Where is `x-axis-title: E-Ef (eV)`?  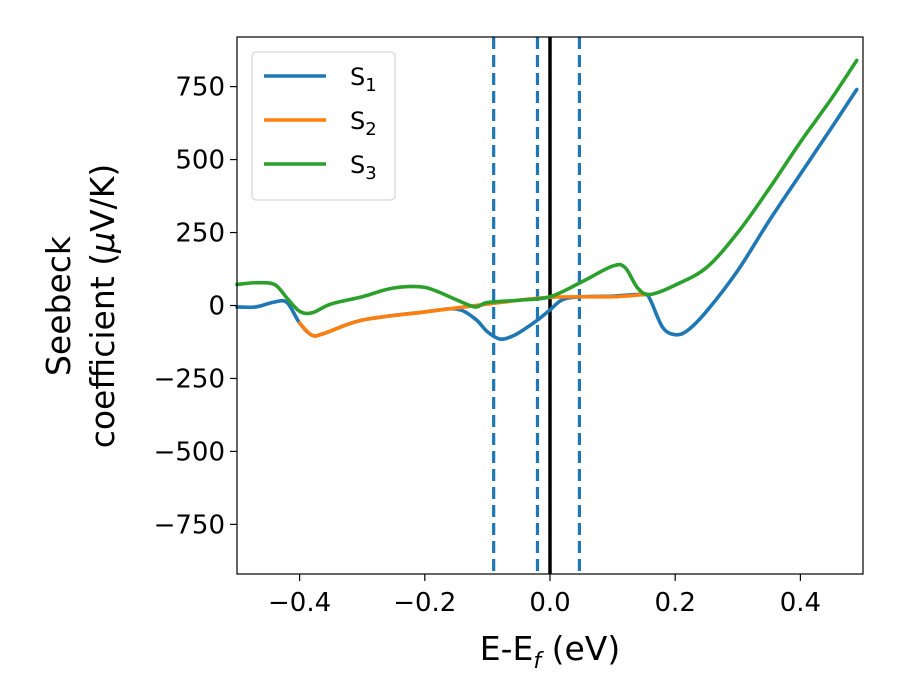
x-axis-title: E-Ef (eV) is located at coordinates (550, 651).